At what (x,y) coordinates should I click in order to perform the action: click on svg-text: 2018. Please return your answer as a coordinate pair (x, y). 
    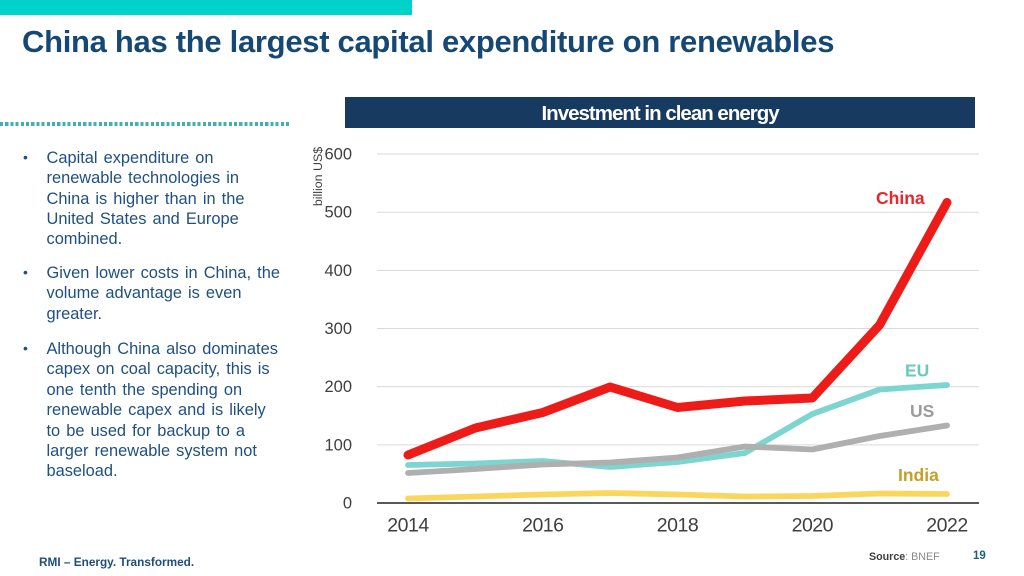
    Looking at the image, I should click on (677, 526).